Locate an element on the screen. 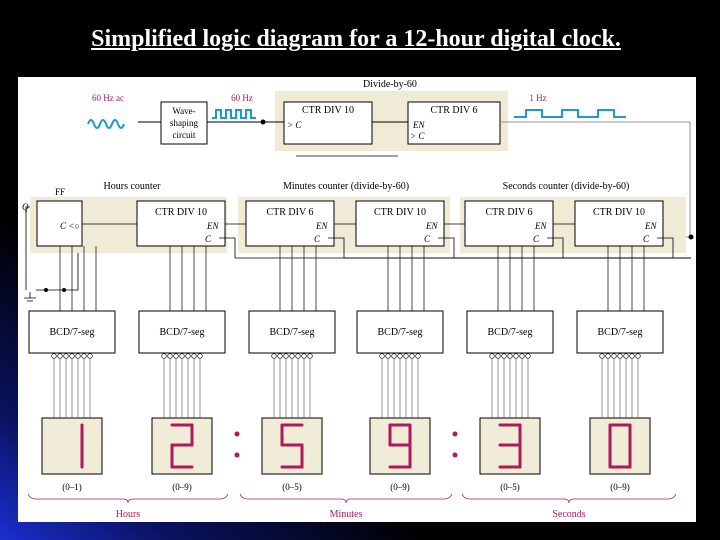 The width and height of the screenshot is (720, 540). ctr-div6-top is located at coordinates (454, 123).